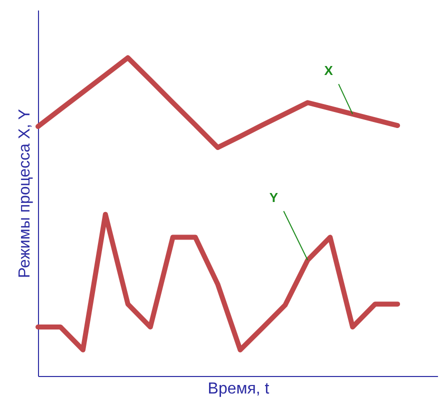  I want to click on text: Y, so click(273, 198).